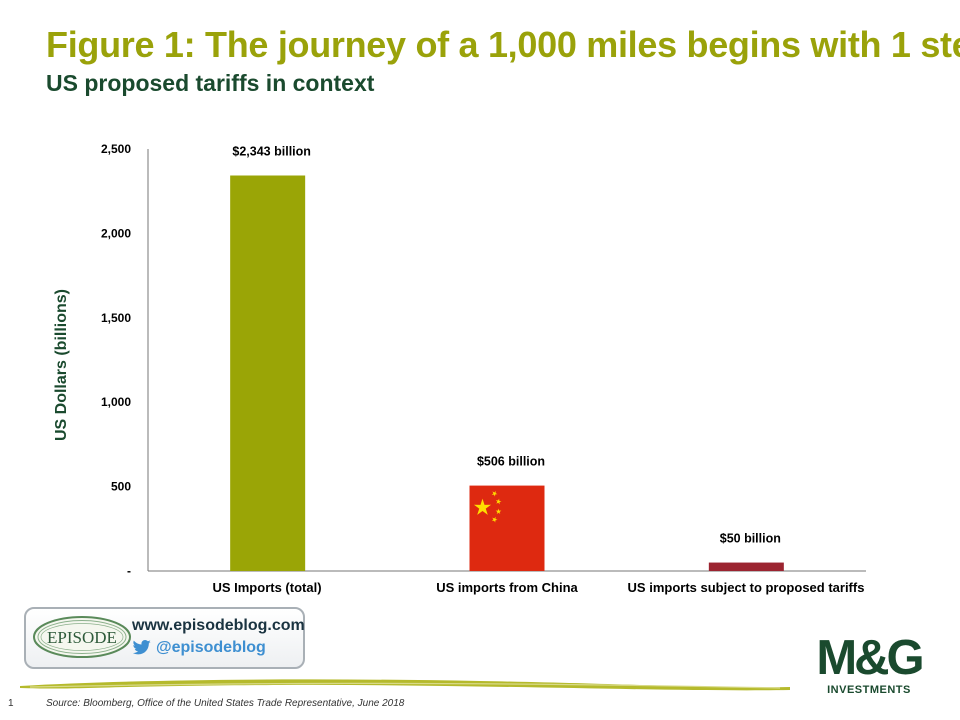  Describe the element at coordinates (164, 638) in the screenshot. I see `episode-blog-banner: EPISODE www.episodeblog.com @episodeblog` at that location.